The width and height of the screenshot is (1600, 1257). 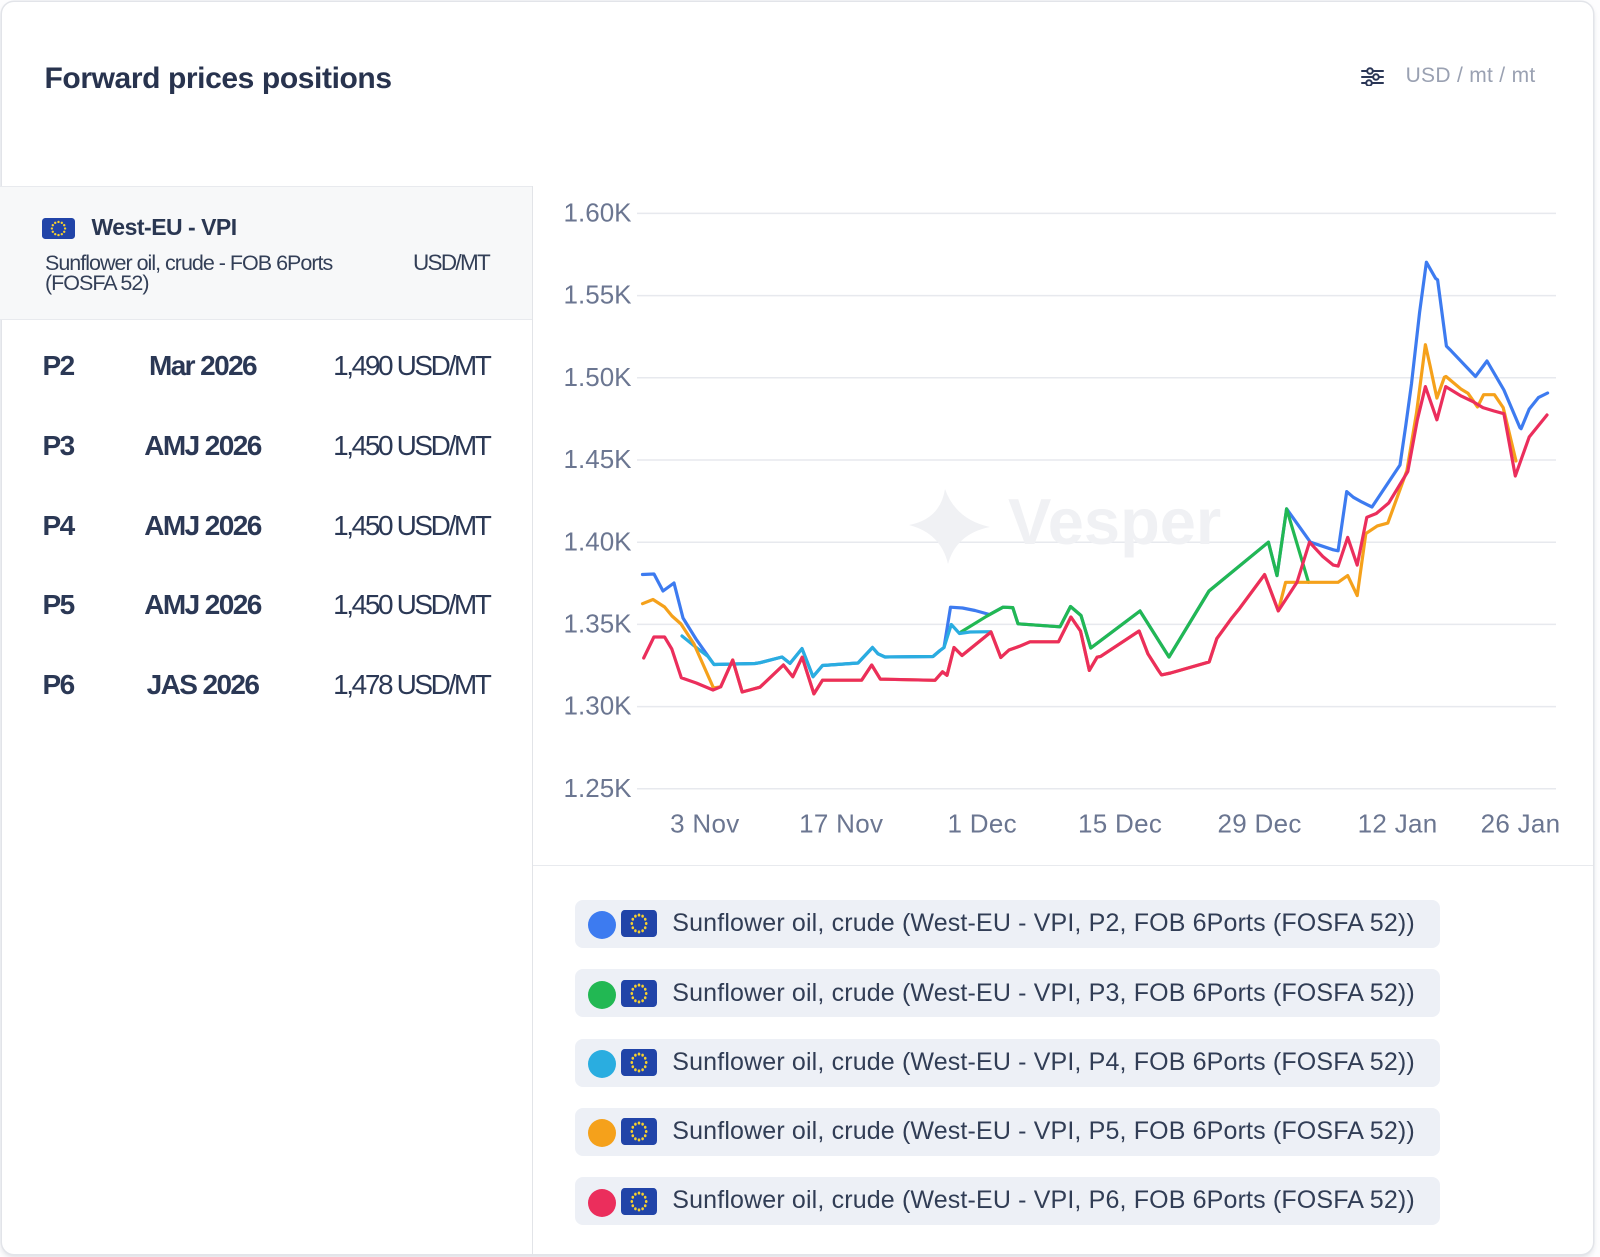 What do you see at coordinates (1521, 824) in the screenshot?
I see `svg-text: 26 Jan` at bounding box center [1521, 824].